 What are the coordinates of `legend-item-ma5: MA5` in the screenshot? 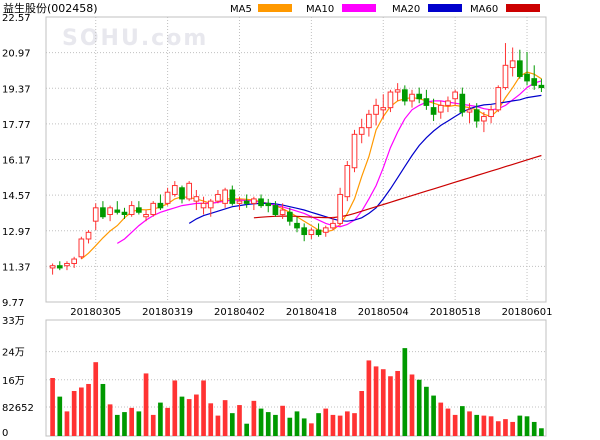 It's located at (261, 9).